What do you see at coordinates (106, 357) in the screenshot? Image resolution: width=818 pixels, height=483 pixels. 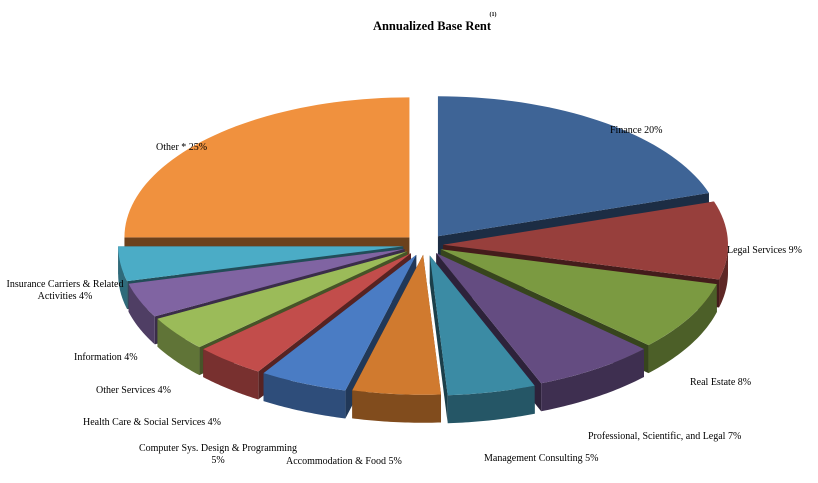 I see `pie-label-information: Information 4%` at bounding box center [106, 357].